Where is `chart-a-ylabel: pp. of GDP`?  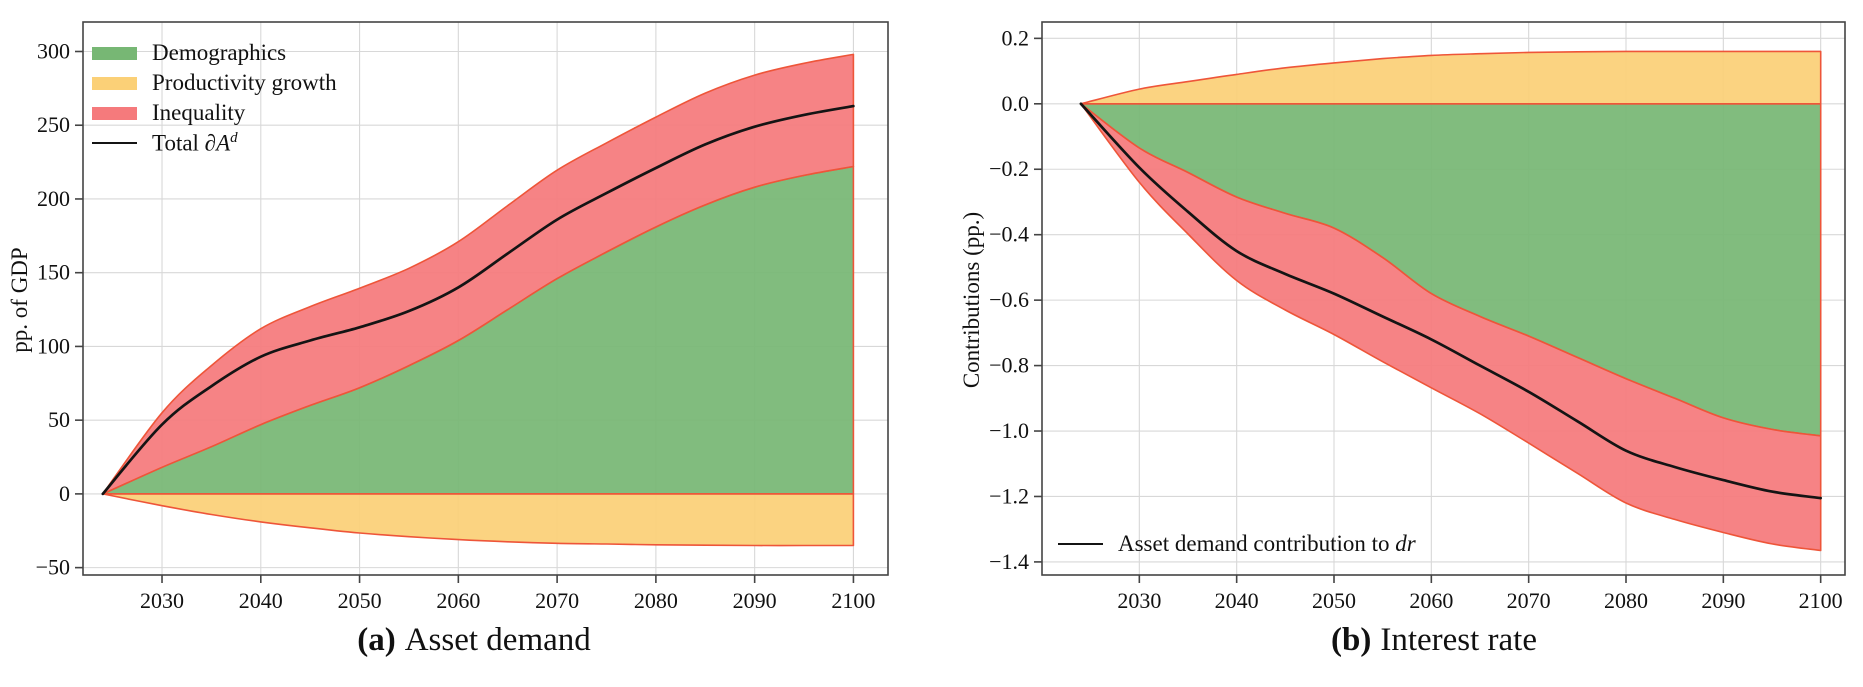 chart-a-ylabel: pp. of GDP is located at coordinates (19, 300).